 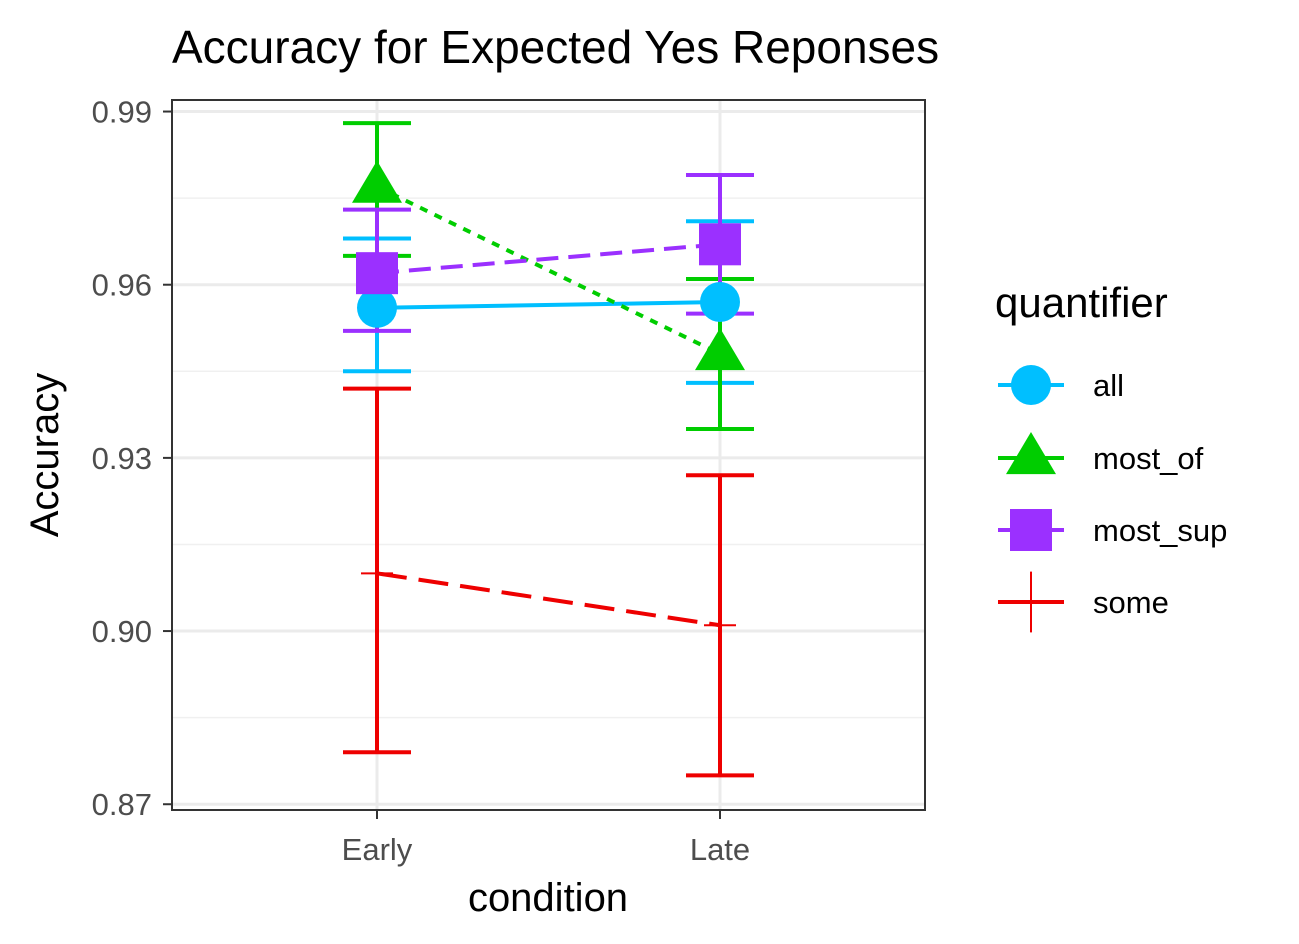 What do you see at coordinates (1081, 302) in the screenshot?
I see `legend-title: quantifier` at bounding box center [1081, 302].